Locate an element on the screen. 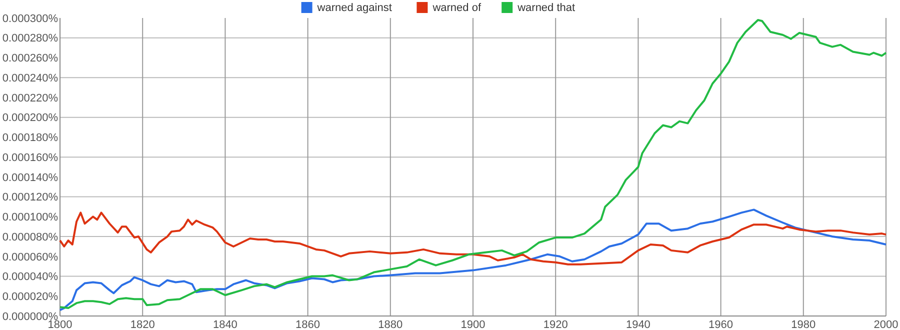  x-tick-label: 1880 is located at coordinates (390, 324).